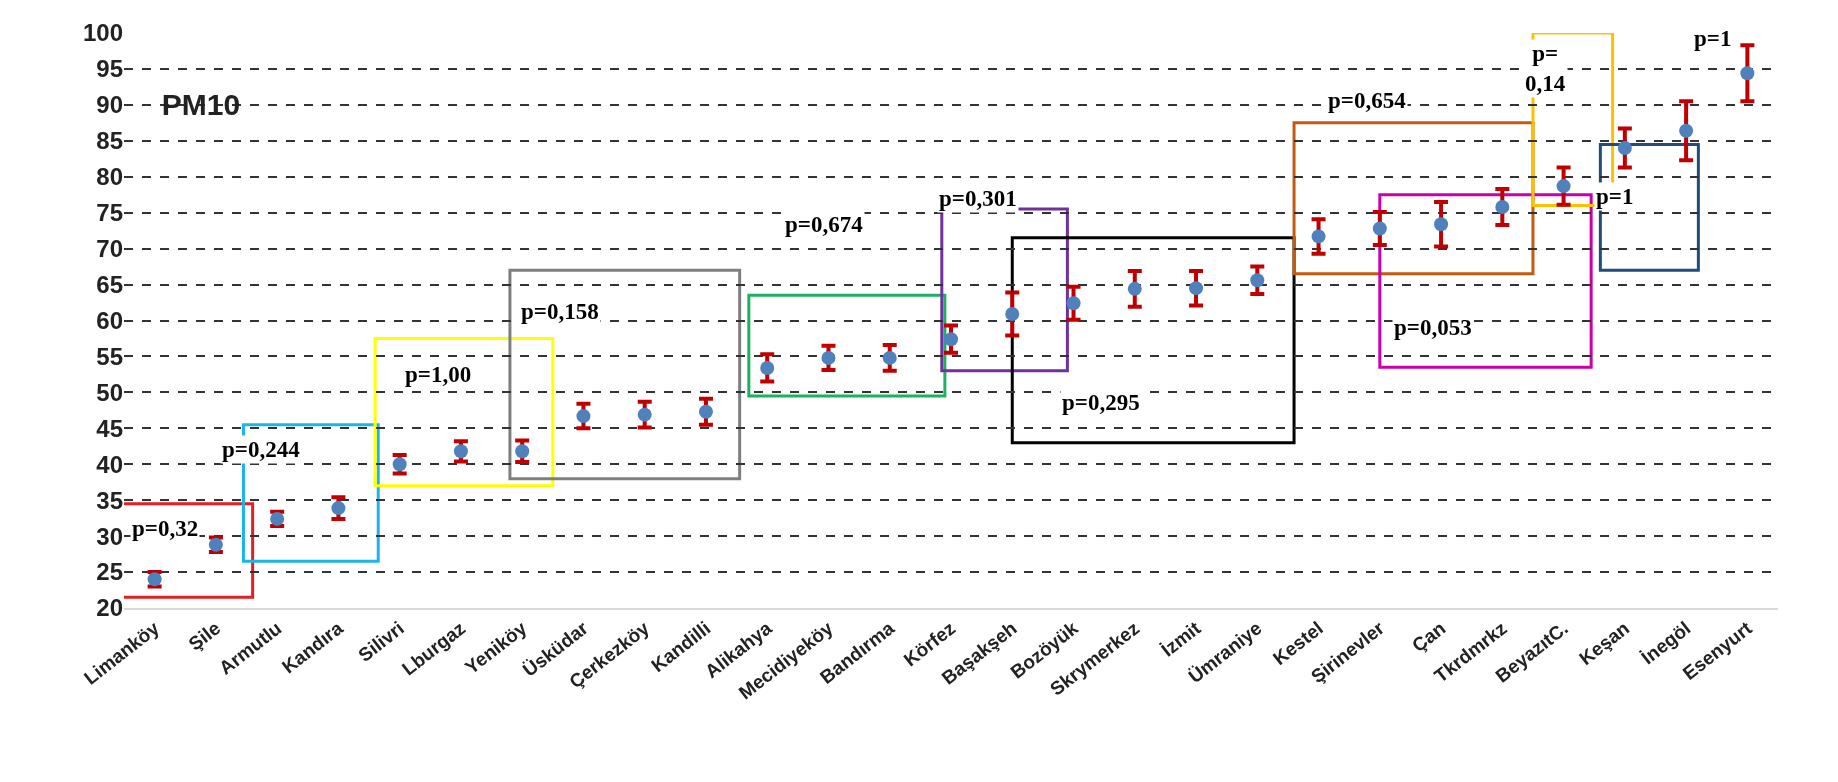 The height and width of the screenshot is (782, 1838). I want to click on x-tick-label: Şile, so click(204, 636).